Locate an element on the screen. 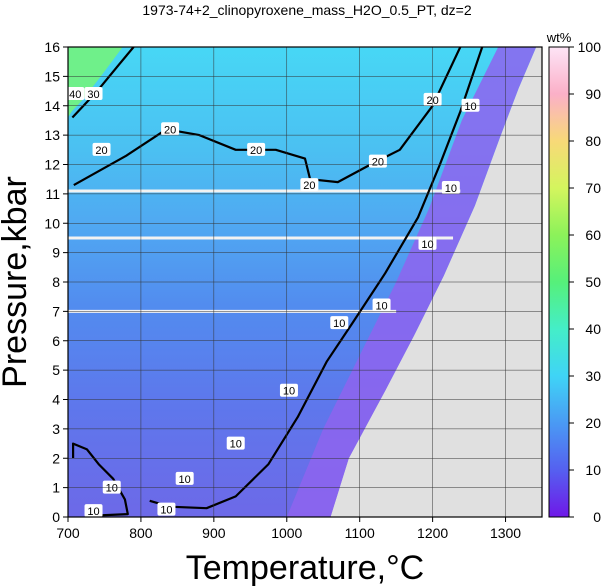  y-tick-label: 0 is located at coordinates (56, 517).